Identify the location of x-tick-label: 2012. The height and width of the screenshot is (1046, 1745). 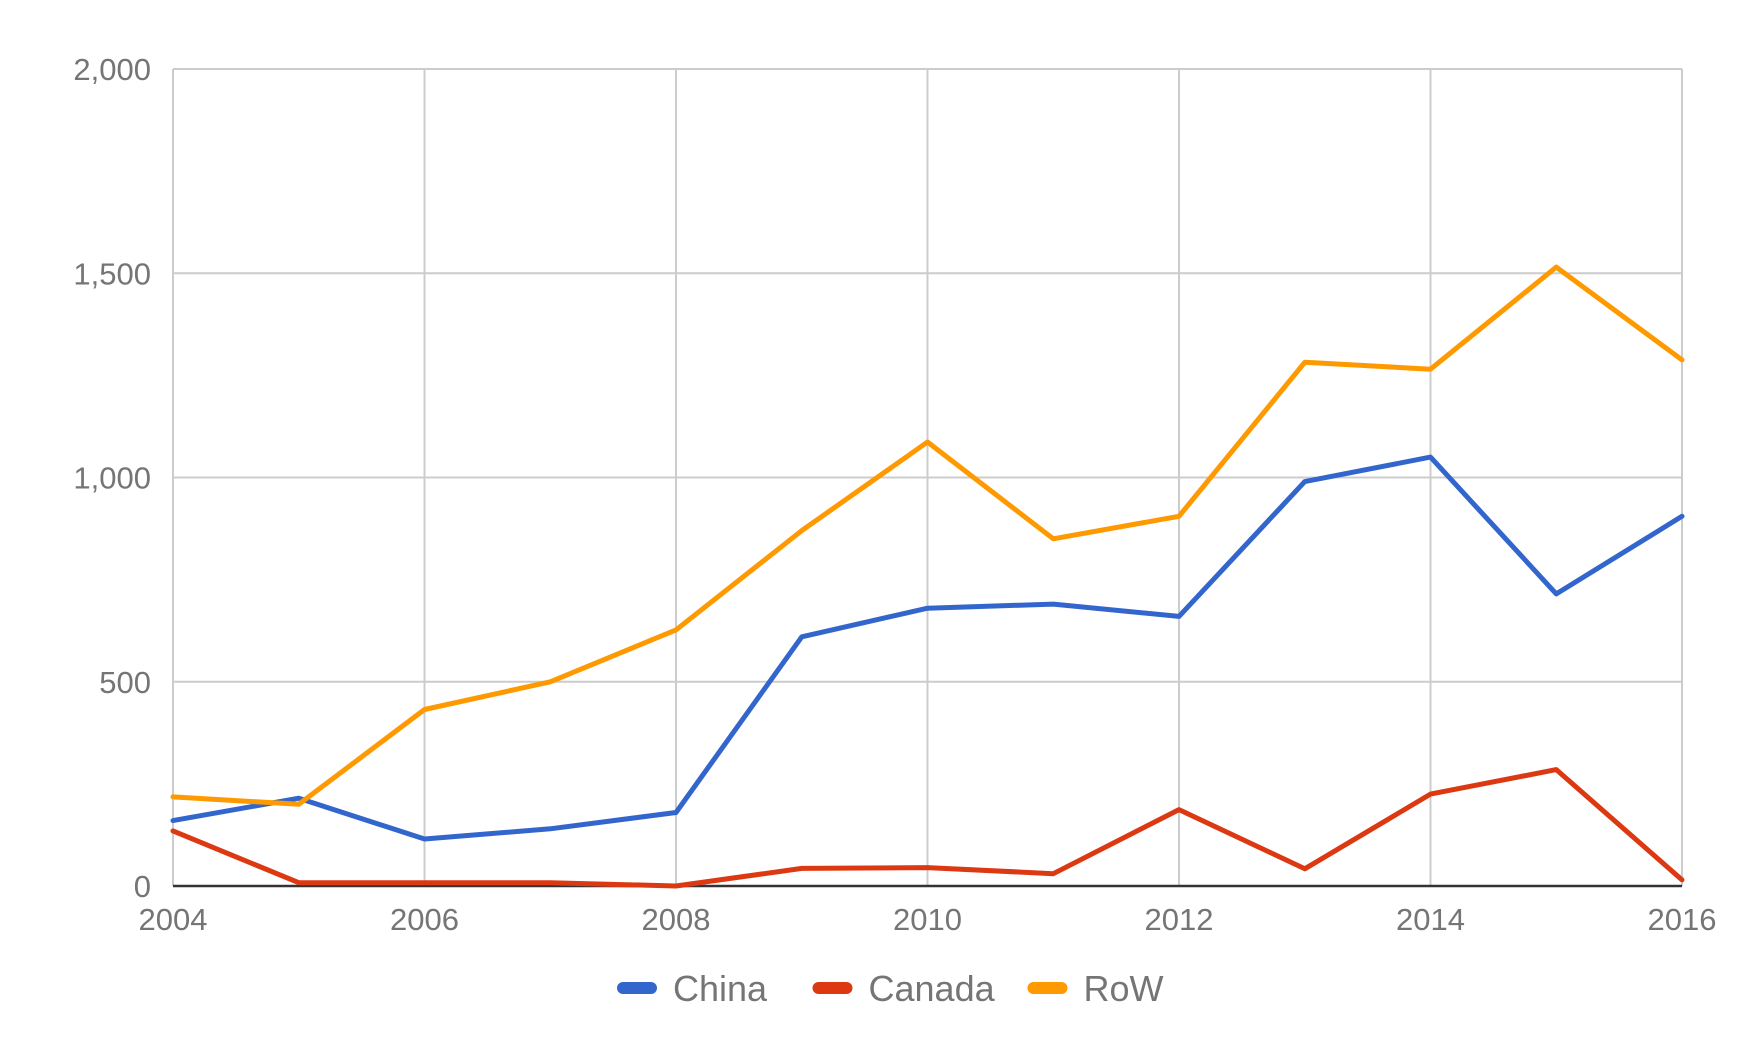
(1179, 919).